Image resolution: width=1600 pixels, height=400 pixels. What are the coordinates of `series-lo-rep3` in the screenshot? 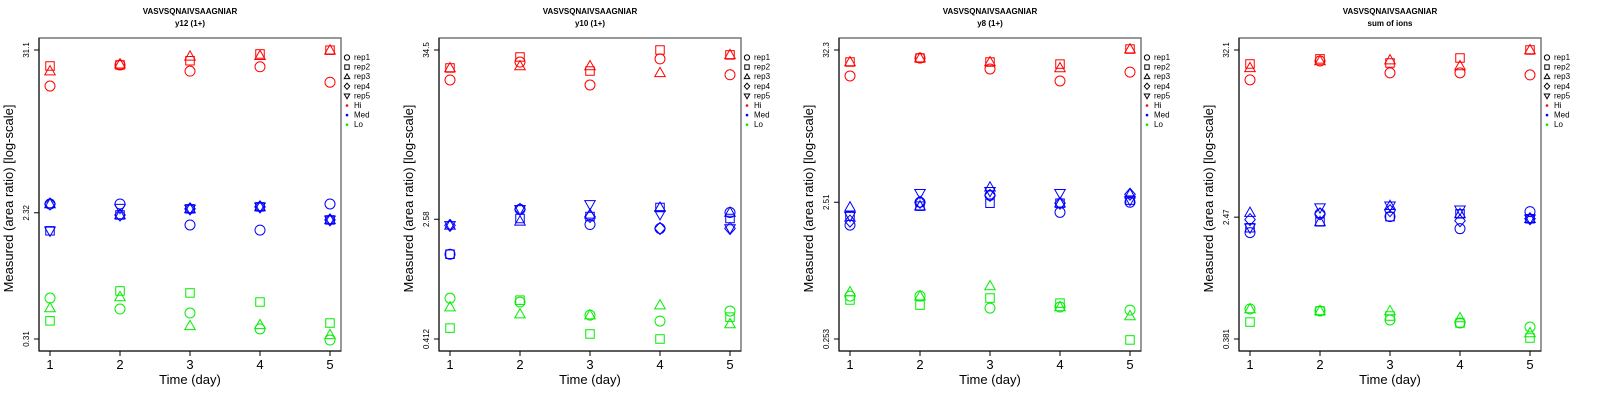 It's located at (590, 313).